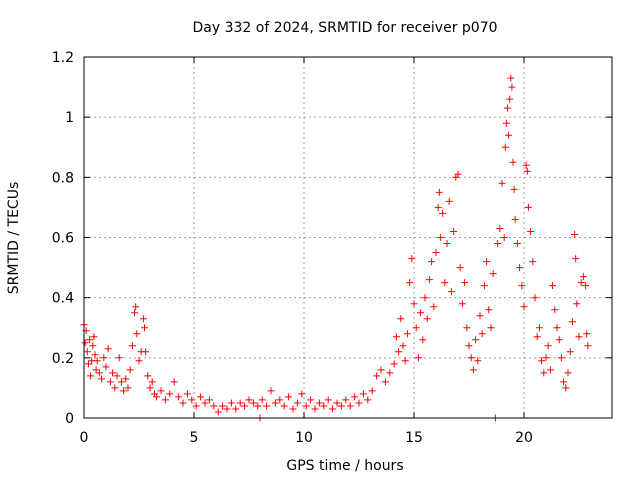 Image resolution: width=640 pixels, height=480 pixels. I want to click on y-tick-label: 0, so click(69, 419).